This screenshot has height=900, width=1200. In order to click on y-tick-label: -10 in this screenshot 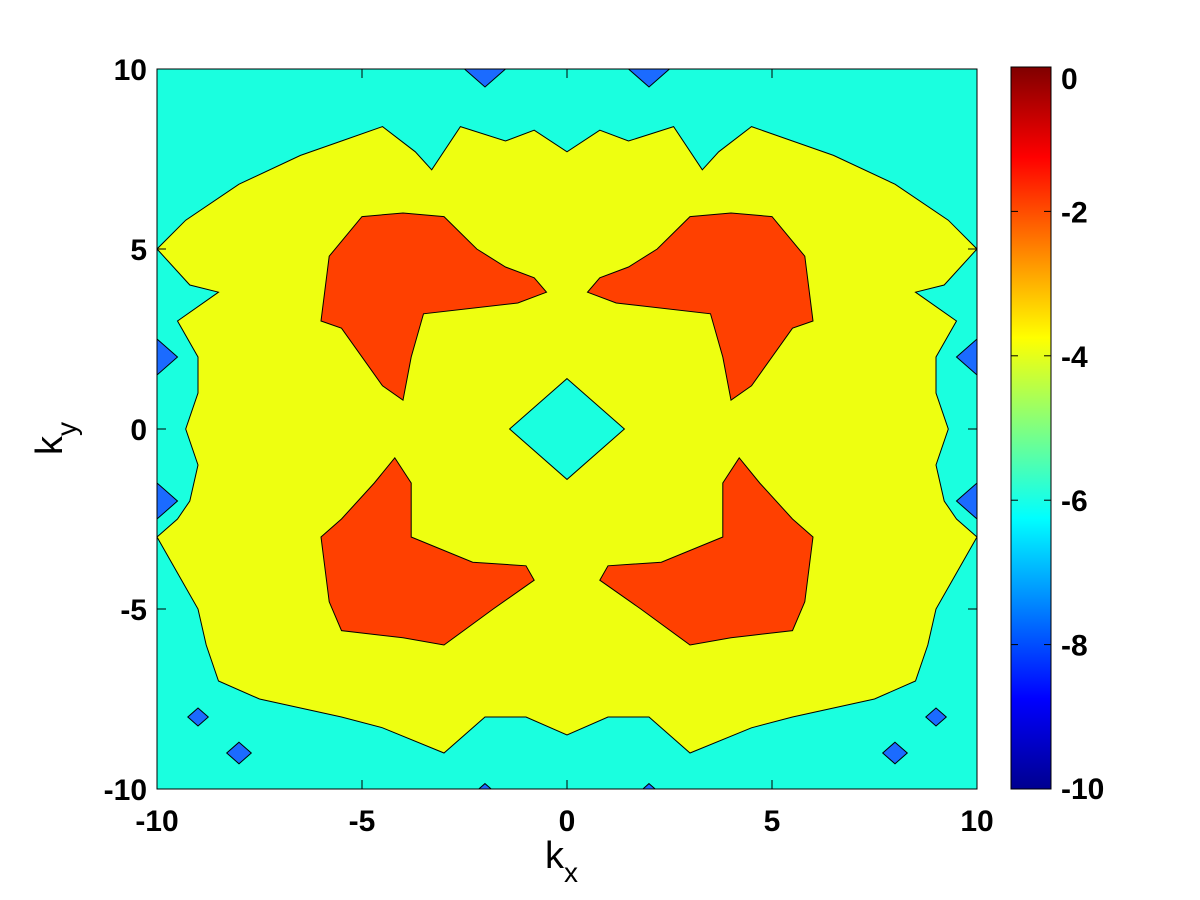, I will do `click(125, 790)`.